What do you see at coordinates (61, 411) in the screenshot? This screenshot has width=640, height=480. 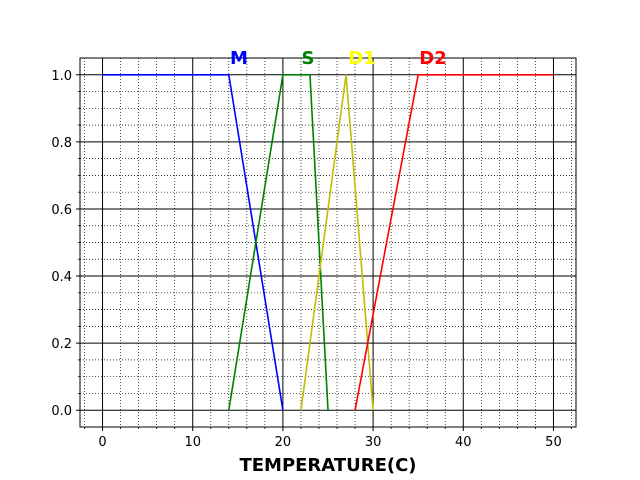 I see `y-tick-label: 0.0` at bounding box center [61, 411].